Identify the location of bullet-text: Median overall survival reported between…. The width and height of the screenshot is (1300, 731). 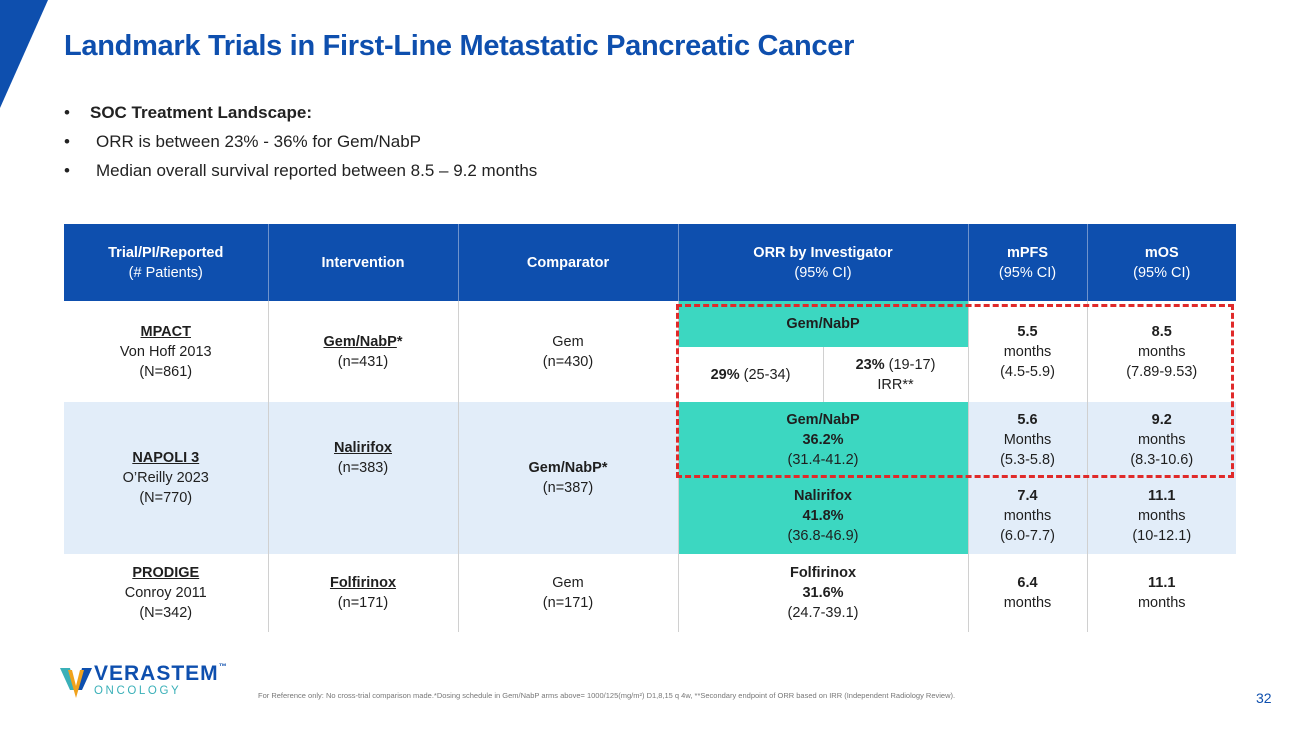
(317, 170).